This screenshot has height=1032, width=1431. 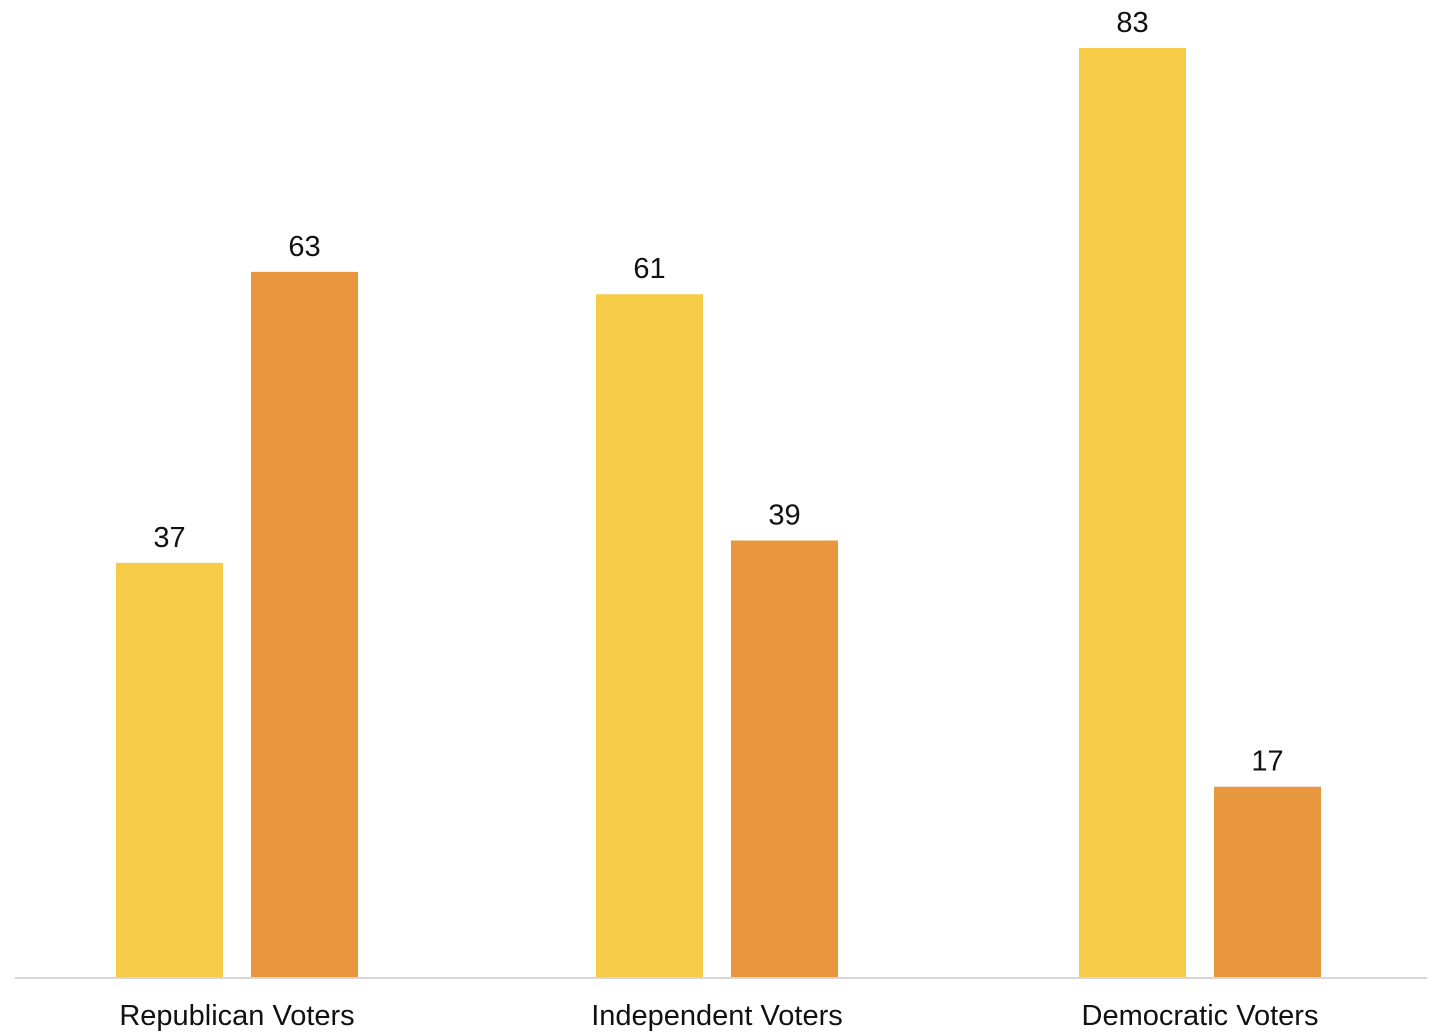 I want to click on category-label-independent-voters: Independent Voters, so click(x=717, y=1016).